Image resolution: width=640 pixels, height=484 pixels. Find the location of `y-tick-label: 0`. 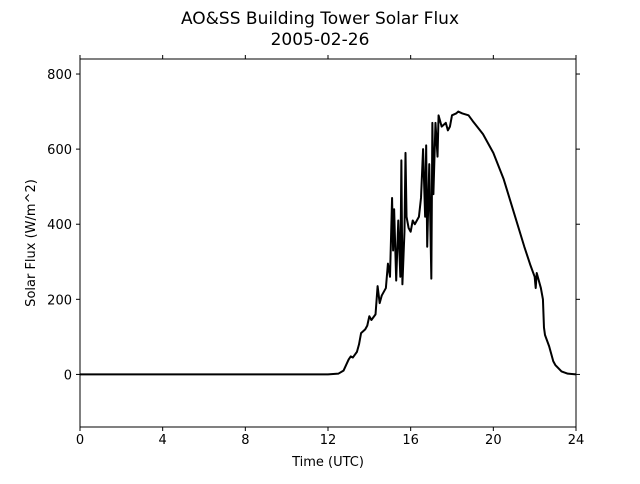

y-tick-label: 0 is located at coordinates (68, 375).